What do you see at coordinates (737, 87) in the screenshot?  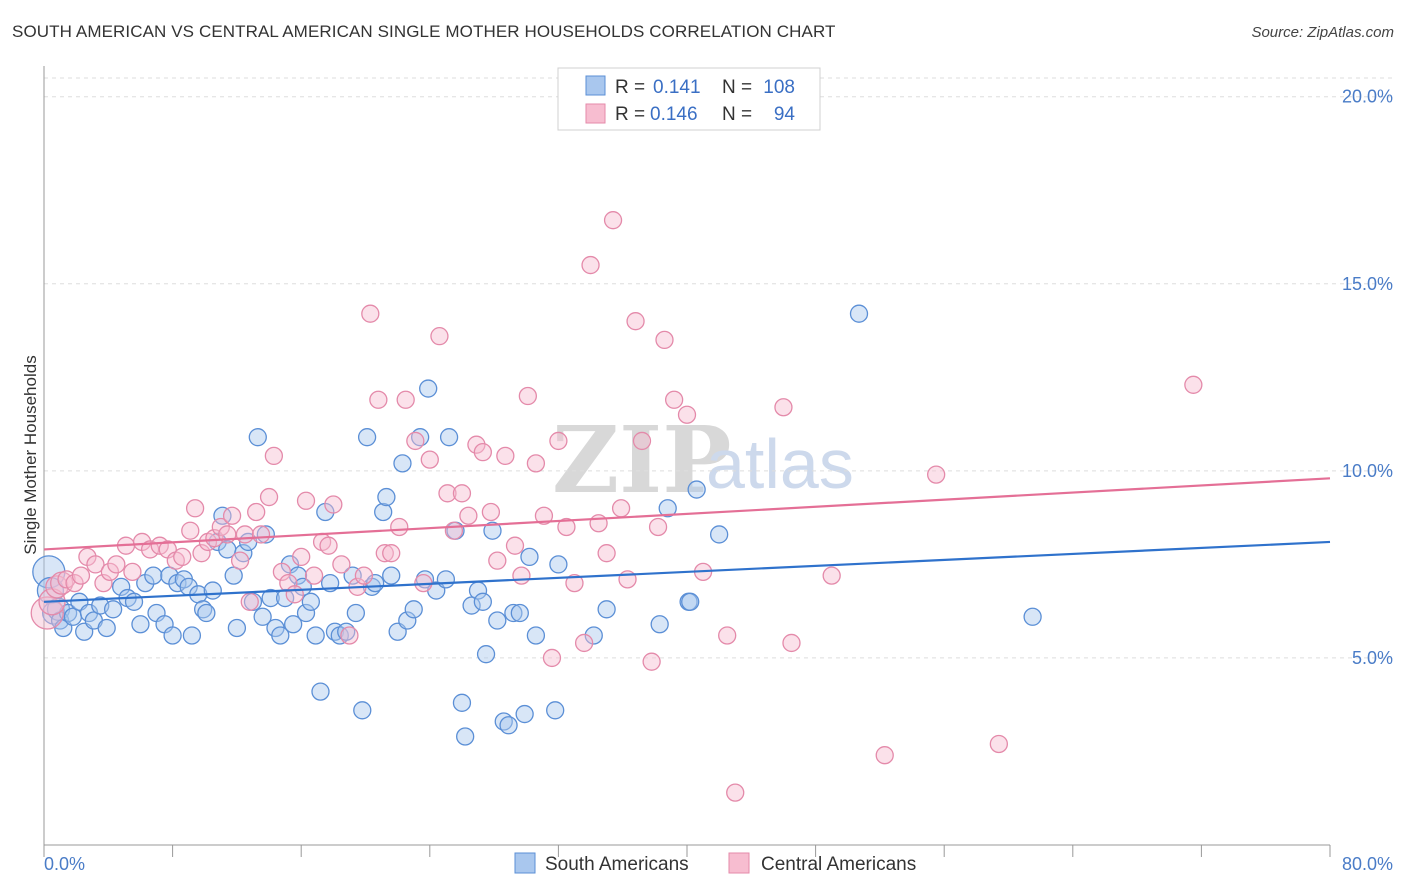 I see `stats-n-label-south: N =` at bounding box center [737, 87].